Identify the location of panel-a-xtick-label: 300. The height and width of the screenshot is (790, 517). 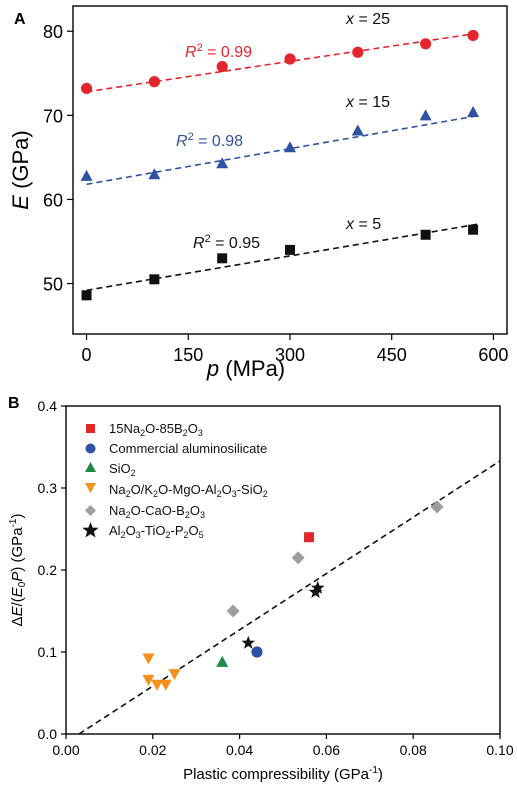
(290, 355).